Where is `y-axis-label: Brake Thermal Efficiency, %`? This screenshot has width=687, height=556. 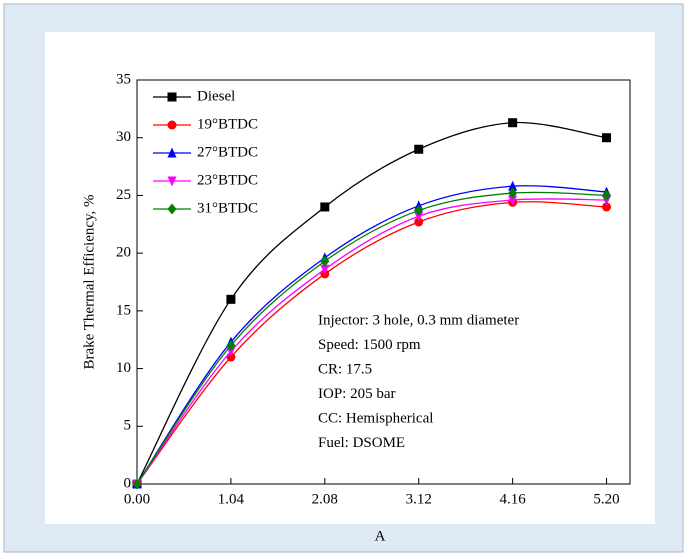
y-axis-label: Brake Thermal Efficiency, % is located at coordinates (89, 281).